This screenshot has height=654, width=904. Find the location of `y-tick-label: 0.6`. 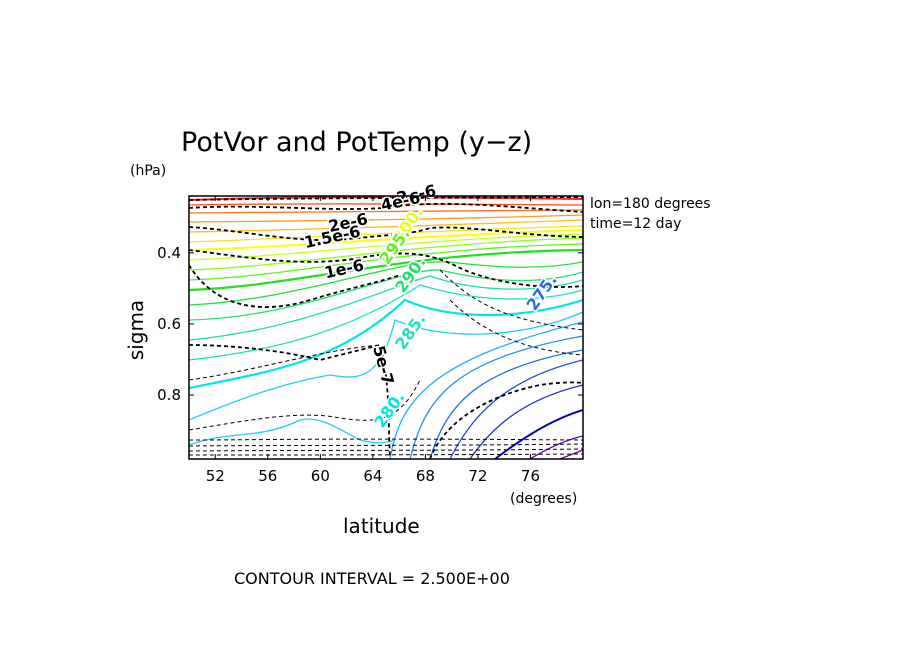

y-tick-label: 0.6 is located at coordinates (169, 324).